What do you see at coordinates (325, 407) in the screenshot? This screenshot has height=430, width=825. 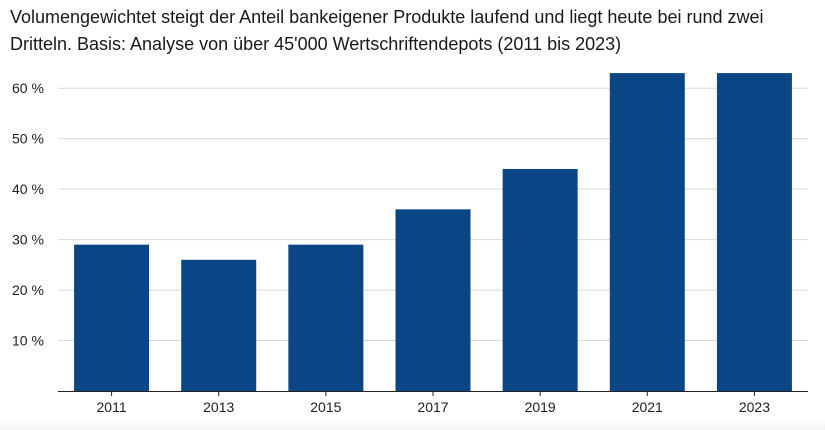 I see `x-tick-label: 2015` at bounding box center [325, 407].